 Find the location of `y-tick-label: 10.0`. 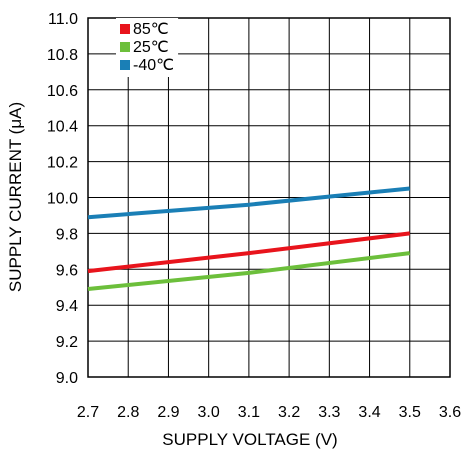

y-tick-label: 10.0 is located at coordinates (62, 199).